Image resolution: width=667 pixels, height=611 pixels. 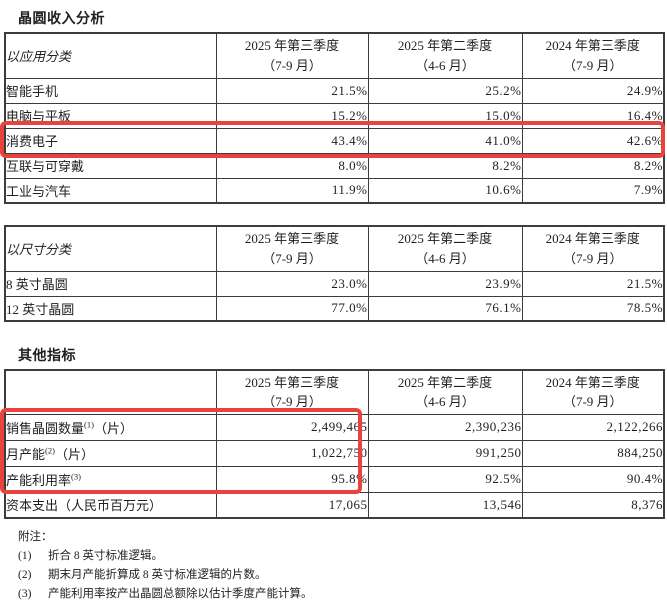 I want to click on cell-value: 2,499,465, so click(x=292, y=427).